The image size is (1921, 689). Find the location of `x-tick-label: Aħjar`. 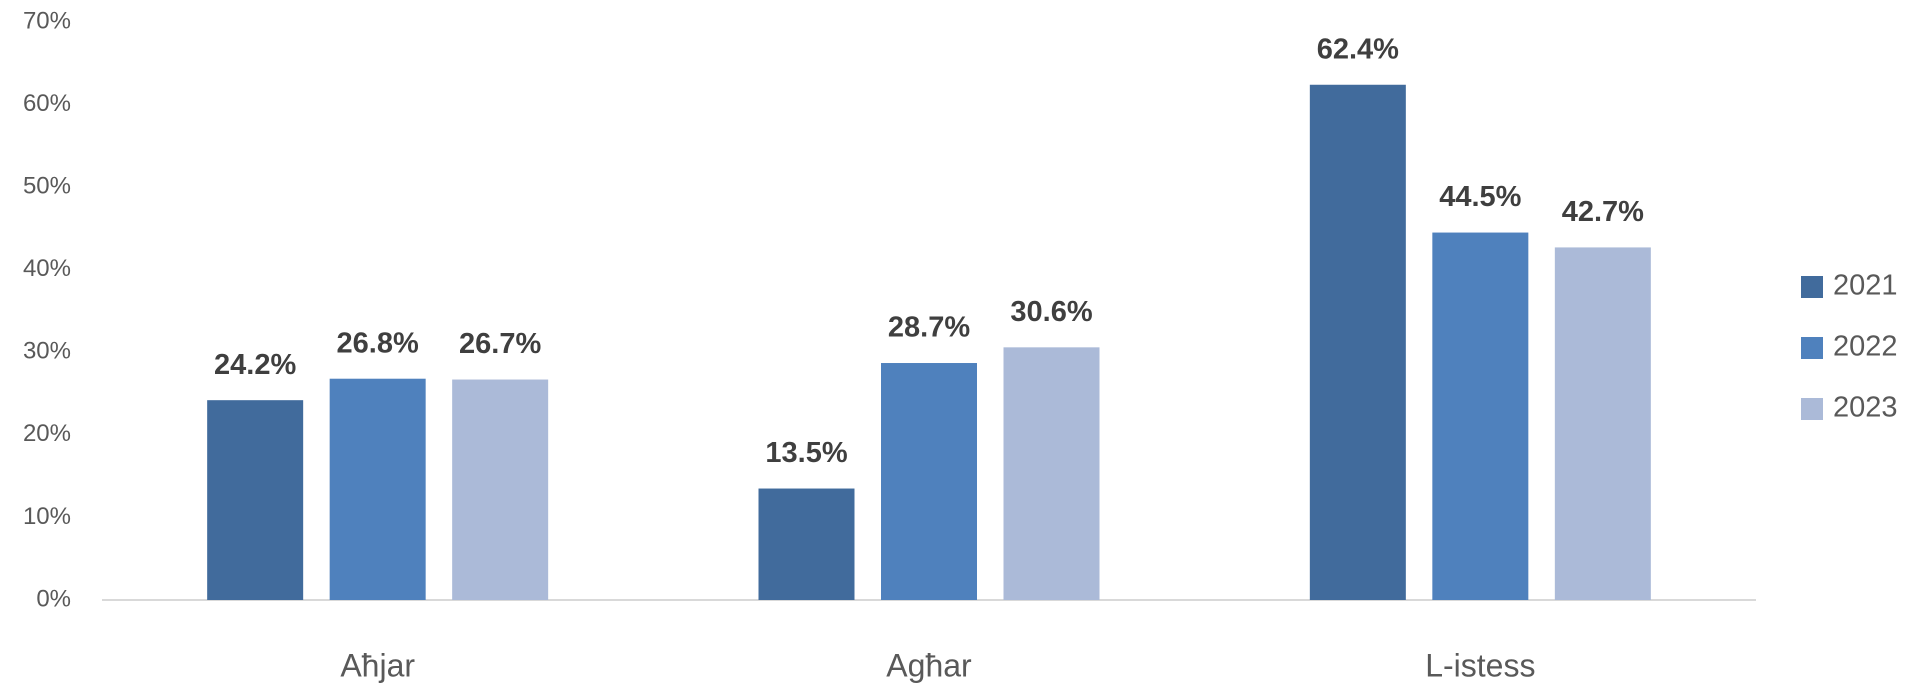

x-tick-label: Aħjar is located at coordinates (377, 665).